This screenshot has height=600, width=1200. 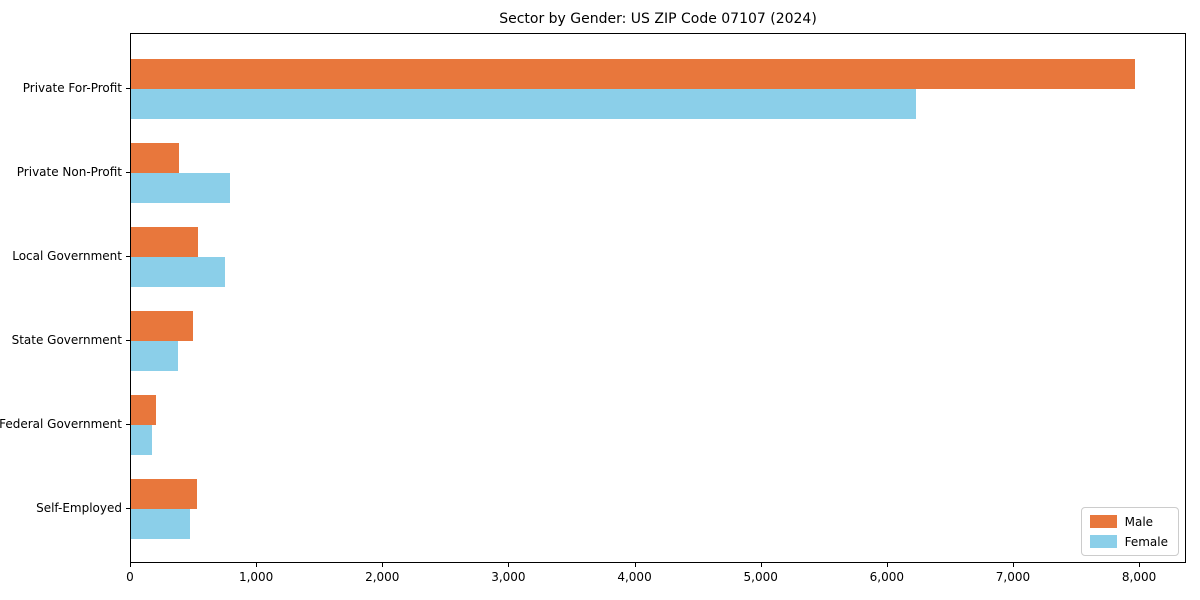 What do you see at coordinates (886, 577) in the screenshot?
I see `x-tick-label: 6,000` at bounding box center [886, 577].